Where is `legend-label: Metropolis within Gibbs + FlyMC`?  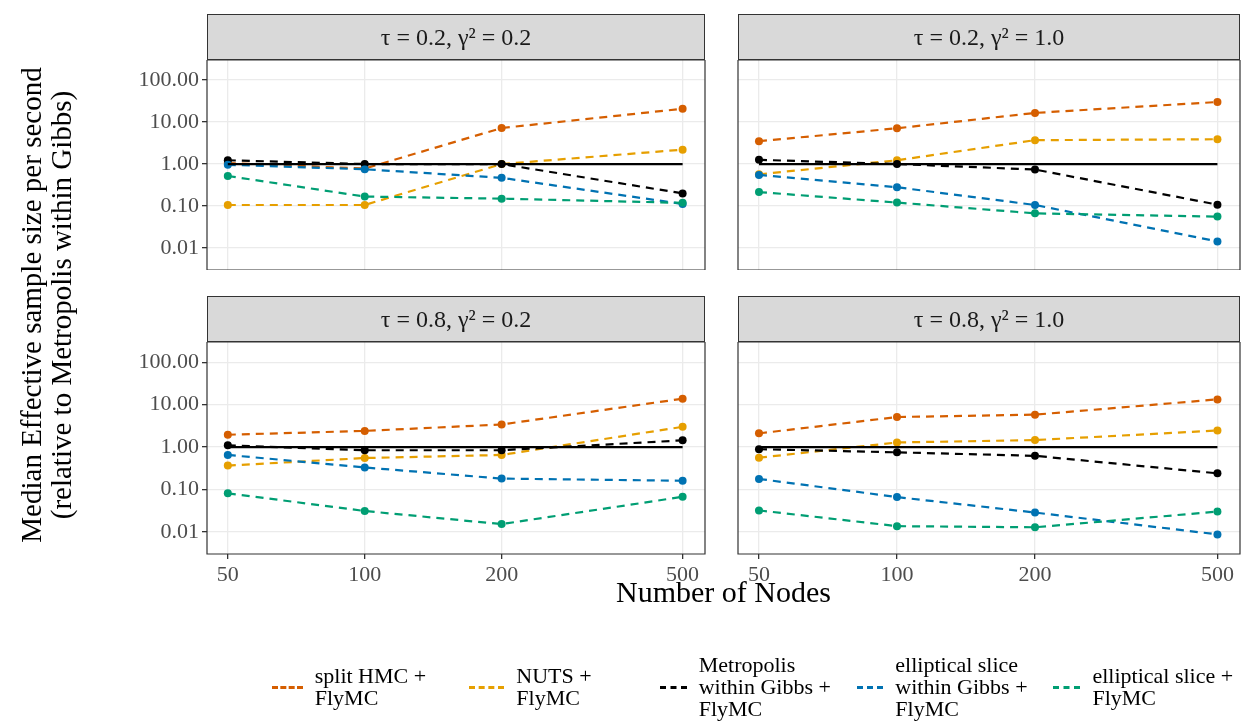 legend-label: Metropolis within Gibbs + FlyMC is located at coordinates (765, 686).